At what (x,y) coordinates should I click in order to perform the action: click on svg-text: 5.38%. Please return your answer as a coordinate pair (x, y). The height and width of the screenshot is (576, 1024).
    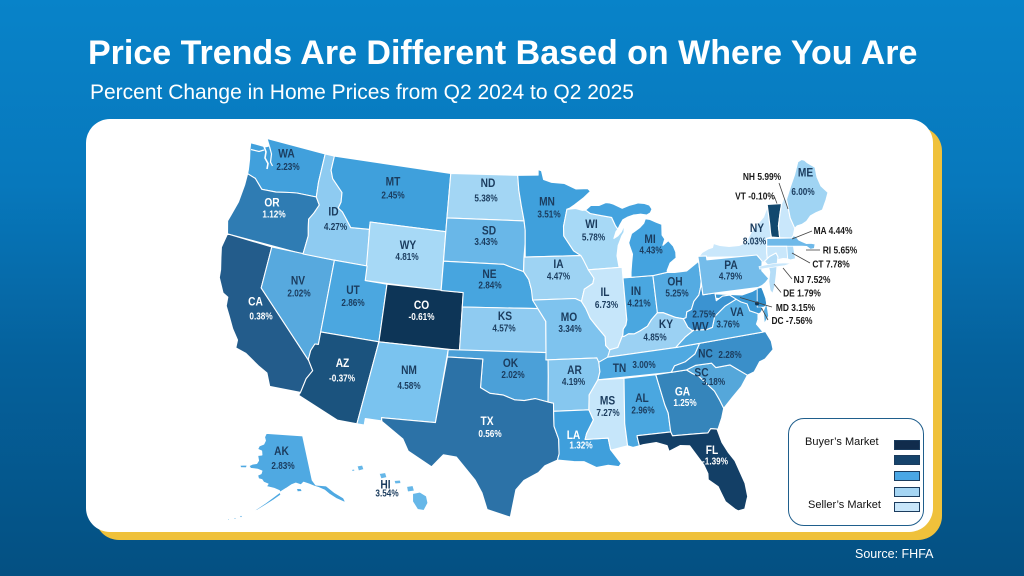
    Looking at the image, I should click on (485, 198).